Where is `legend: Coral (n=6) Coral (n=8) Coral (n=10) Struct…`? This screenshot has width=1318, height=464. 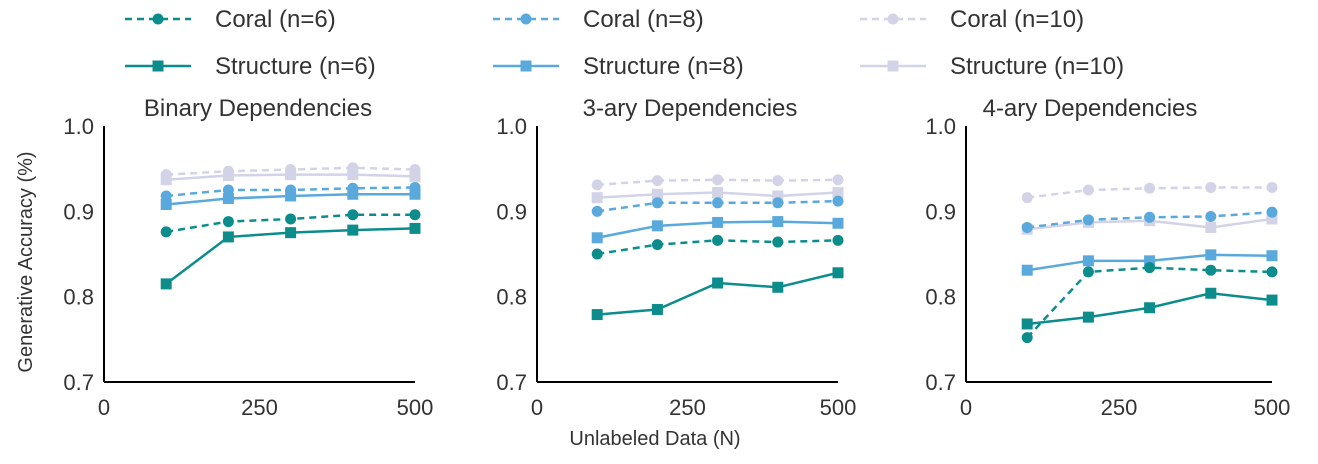 legend: Coral (n=6) Coral (n=8) Coral (n=10) Struct… is located at coordinates (624, 43).